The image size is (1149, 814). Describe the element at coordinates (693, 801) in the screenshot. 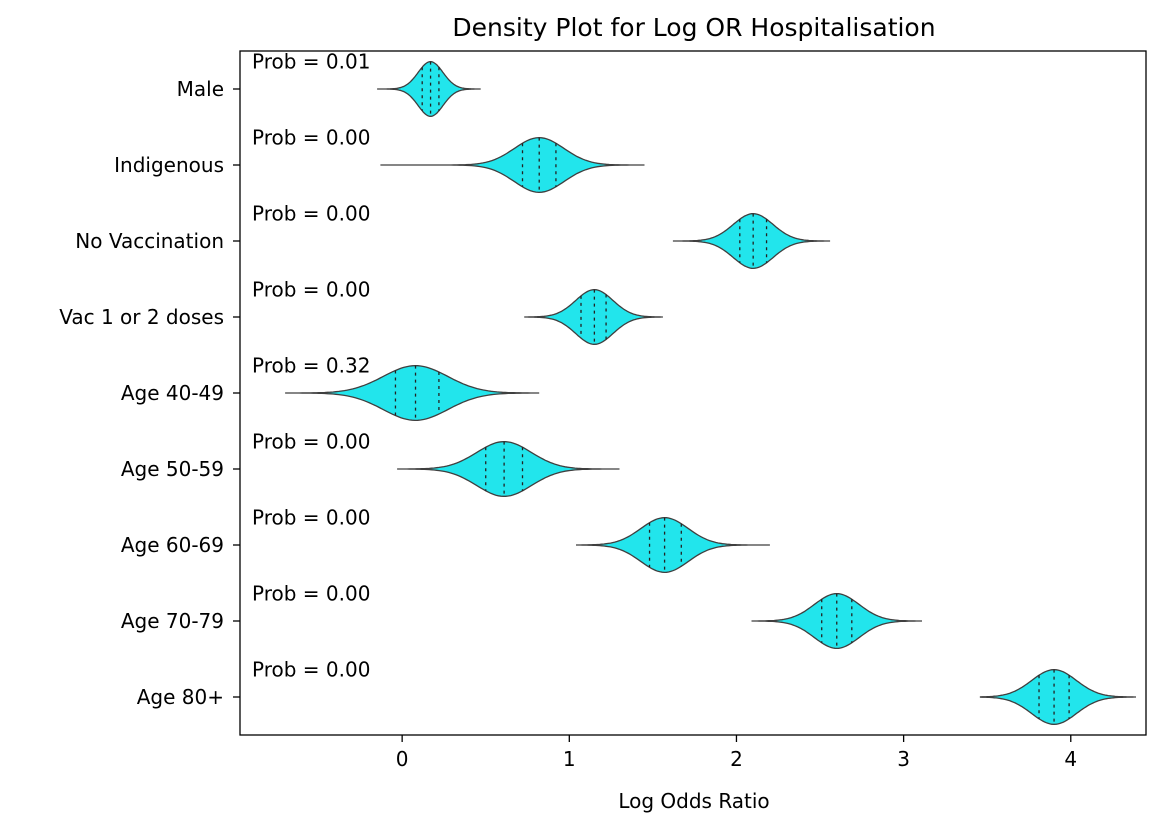

I see `x-axis-label: Log Odds Ratio` at that location.